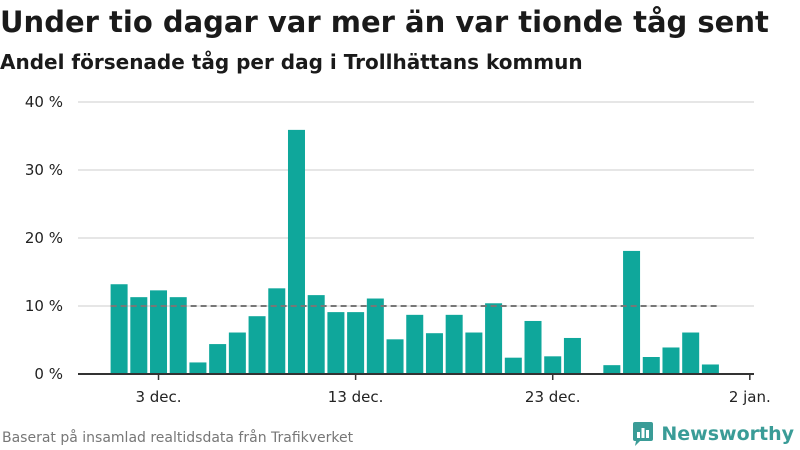 The height and width of the screenshot is (450, 800). I want to click on x-tick-label: 3 dec., so click(158, 397).